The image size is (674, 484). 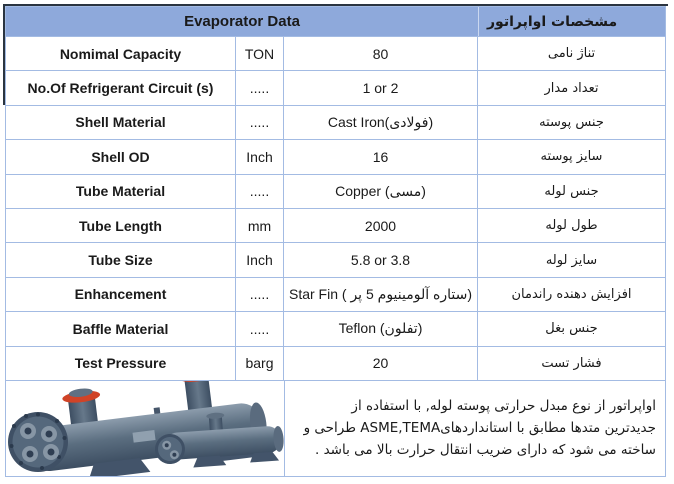 What do you see at coordinates (260, 54) in the screenshot?
I see `row-unit: TON` at bounding box center [260, 54].